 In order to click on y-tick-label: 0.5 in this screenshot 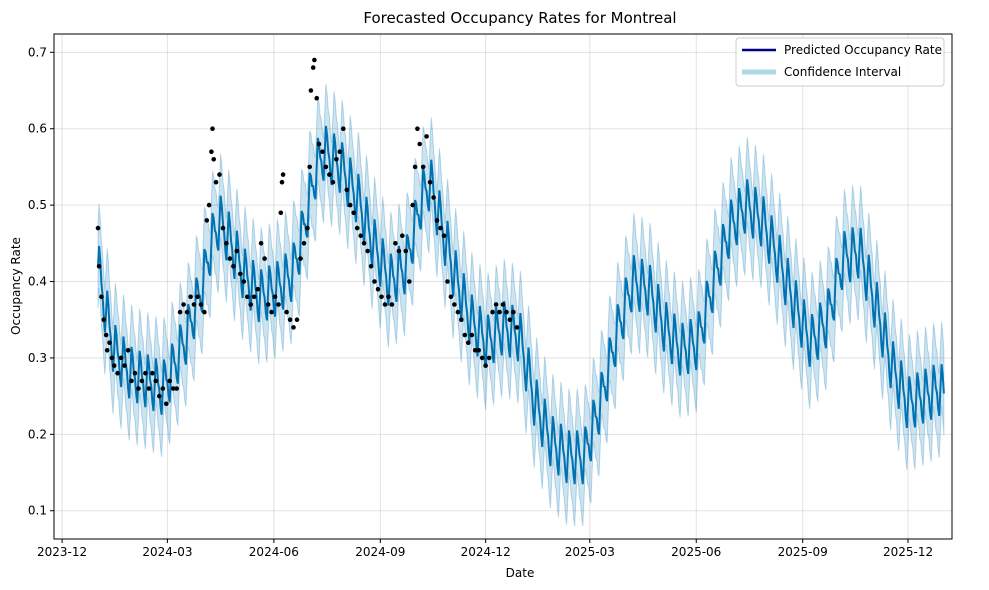, I will do `click(37, 205)`.